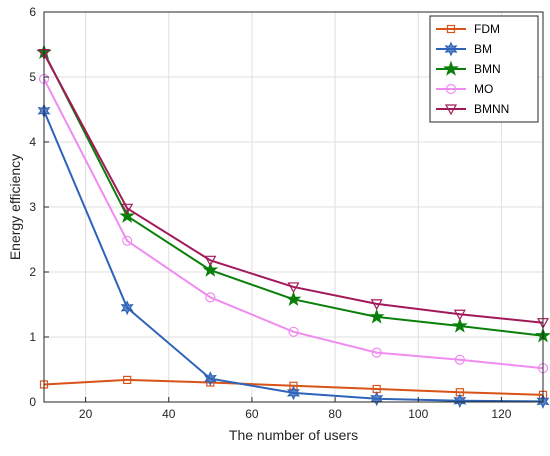  I want to click on x-tick-label: 100, so click(418, 414).